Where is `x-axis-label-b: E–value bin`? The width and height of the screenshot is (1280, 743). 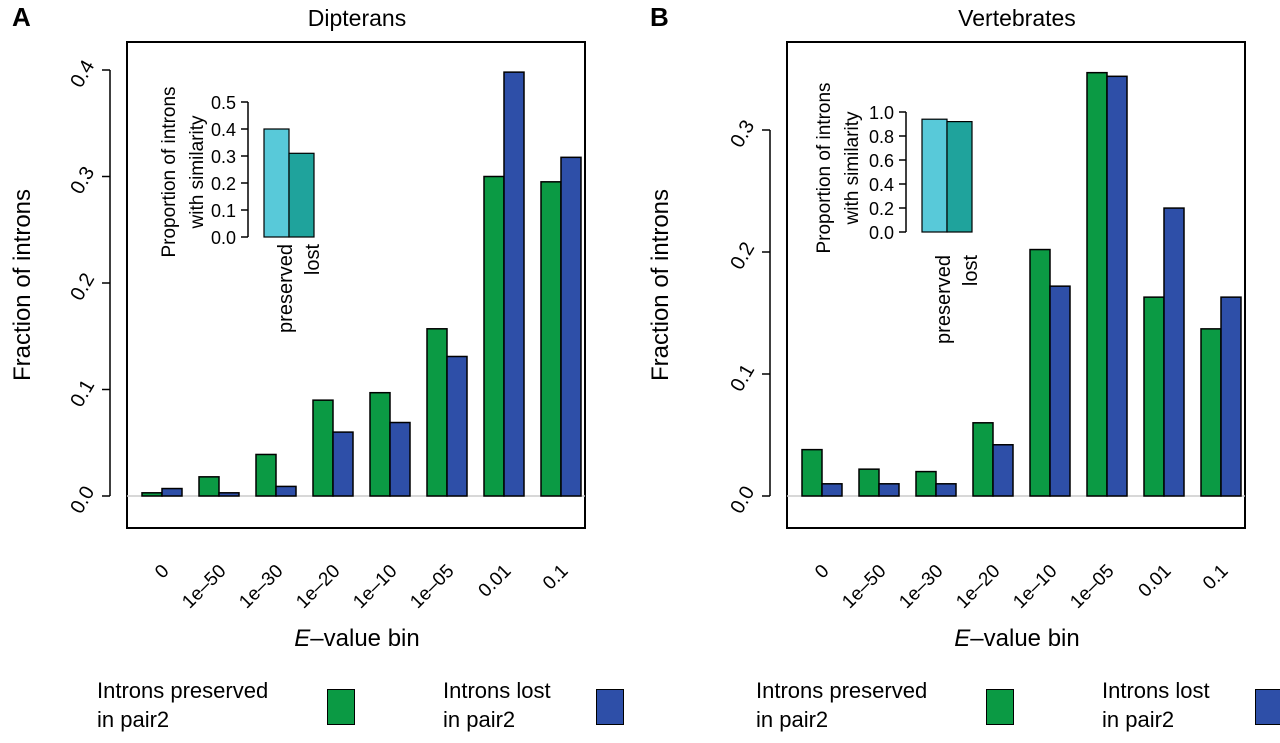
x-axis-label-b: E–value bin is located at coordinates (1016, 638).